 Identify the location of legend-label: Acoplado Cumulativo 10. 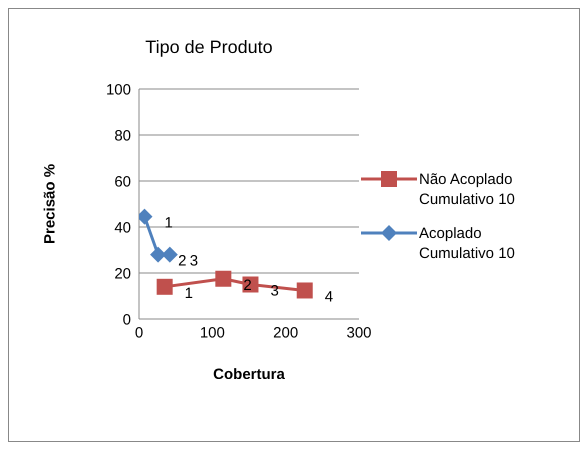
(467, 244).